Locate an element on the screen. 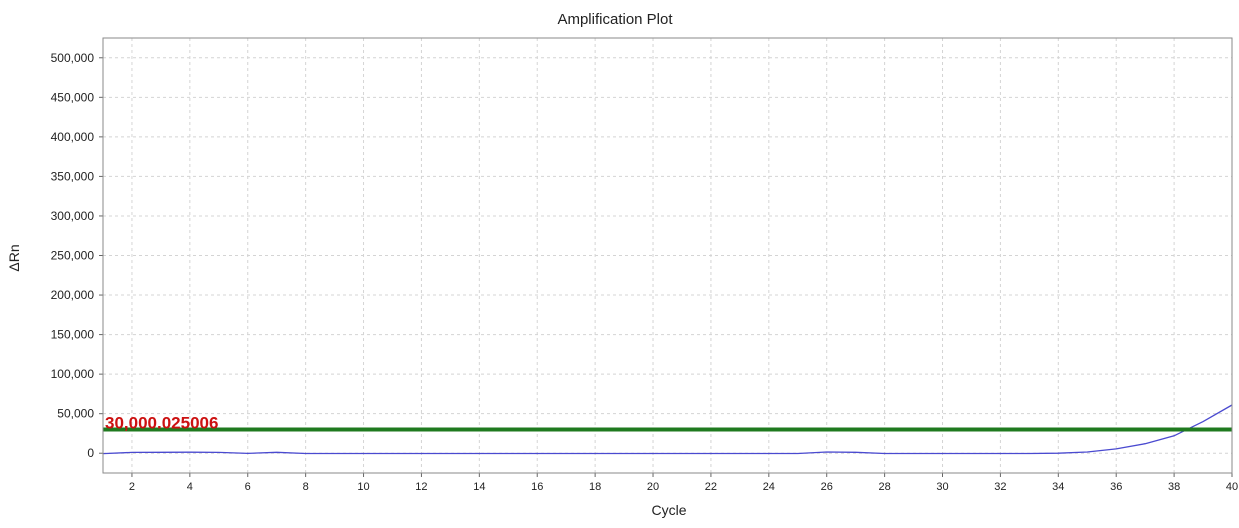 Image resolution: width=1239 pixels, height=528 pixels. x-tick-label: 2 is located at coordinates (132, 487).